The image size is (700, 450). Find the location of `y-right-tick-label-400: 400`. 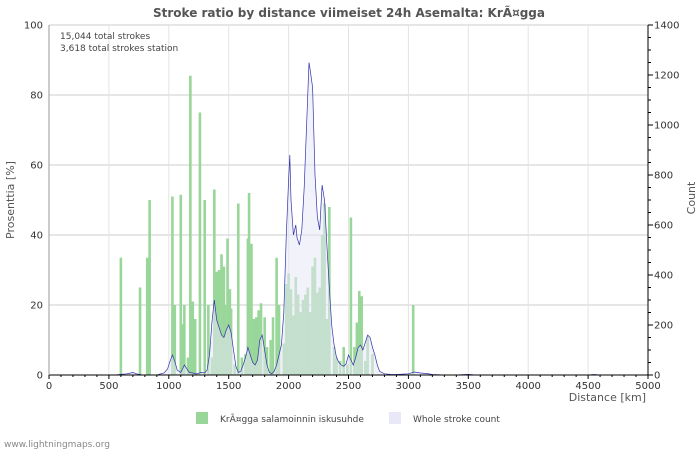

y-right-tick-label-400: 400 is located at coordinates (663, 276).